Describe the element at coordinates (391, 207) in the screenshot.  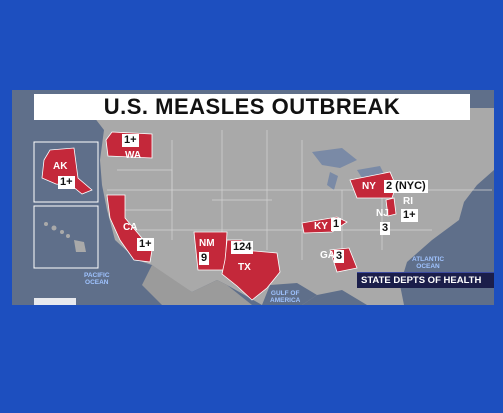
I see `state-shape-nj` at that location.